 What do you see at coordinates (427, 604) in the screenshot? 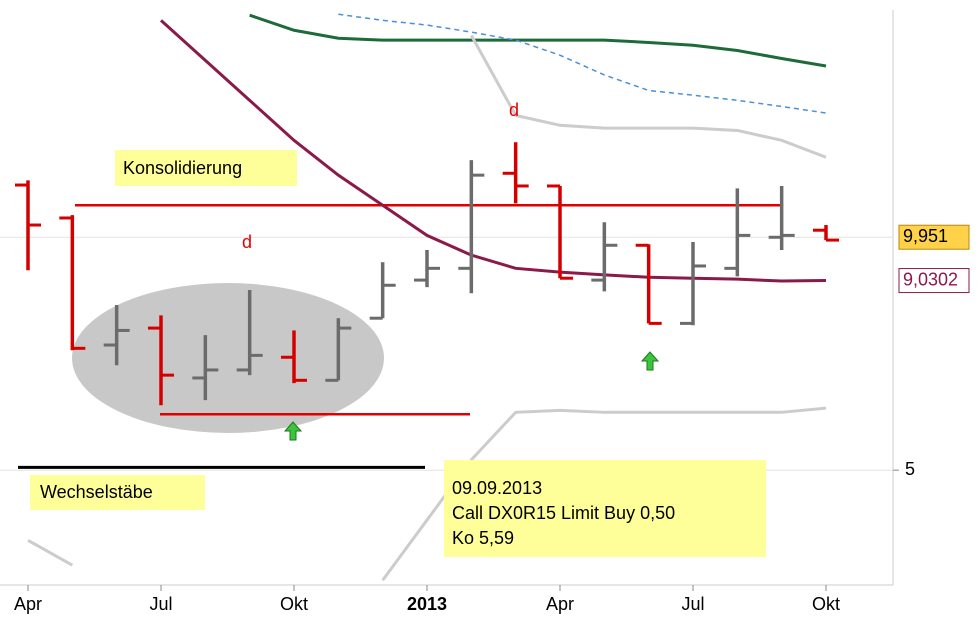
I see `x-tick-label: 2013` at bounding box center [427, 604].